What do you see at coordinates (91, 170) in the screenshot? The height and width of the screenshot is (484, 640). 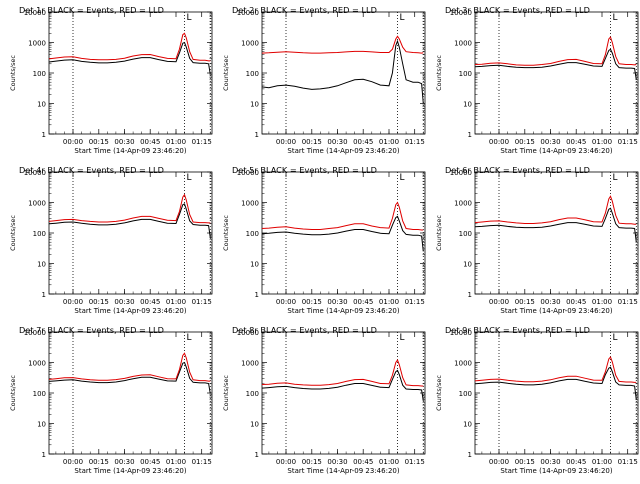 I see `panel-title: Det 4r BLACK = Events, RED = LLD` at bounding box center [91, 170].